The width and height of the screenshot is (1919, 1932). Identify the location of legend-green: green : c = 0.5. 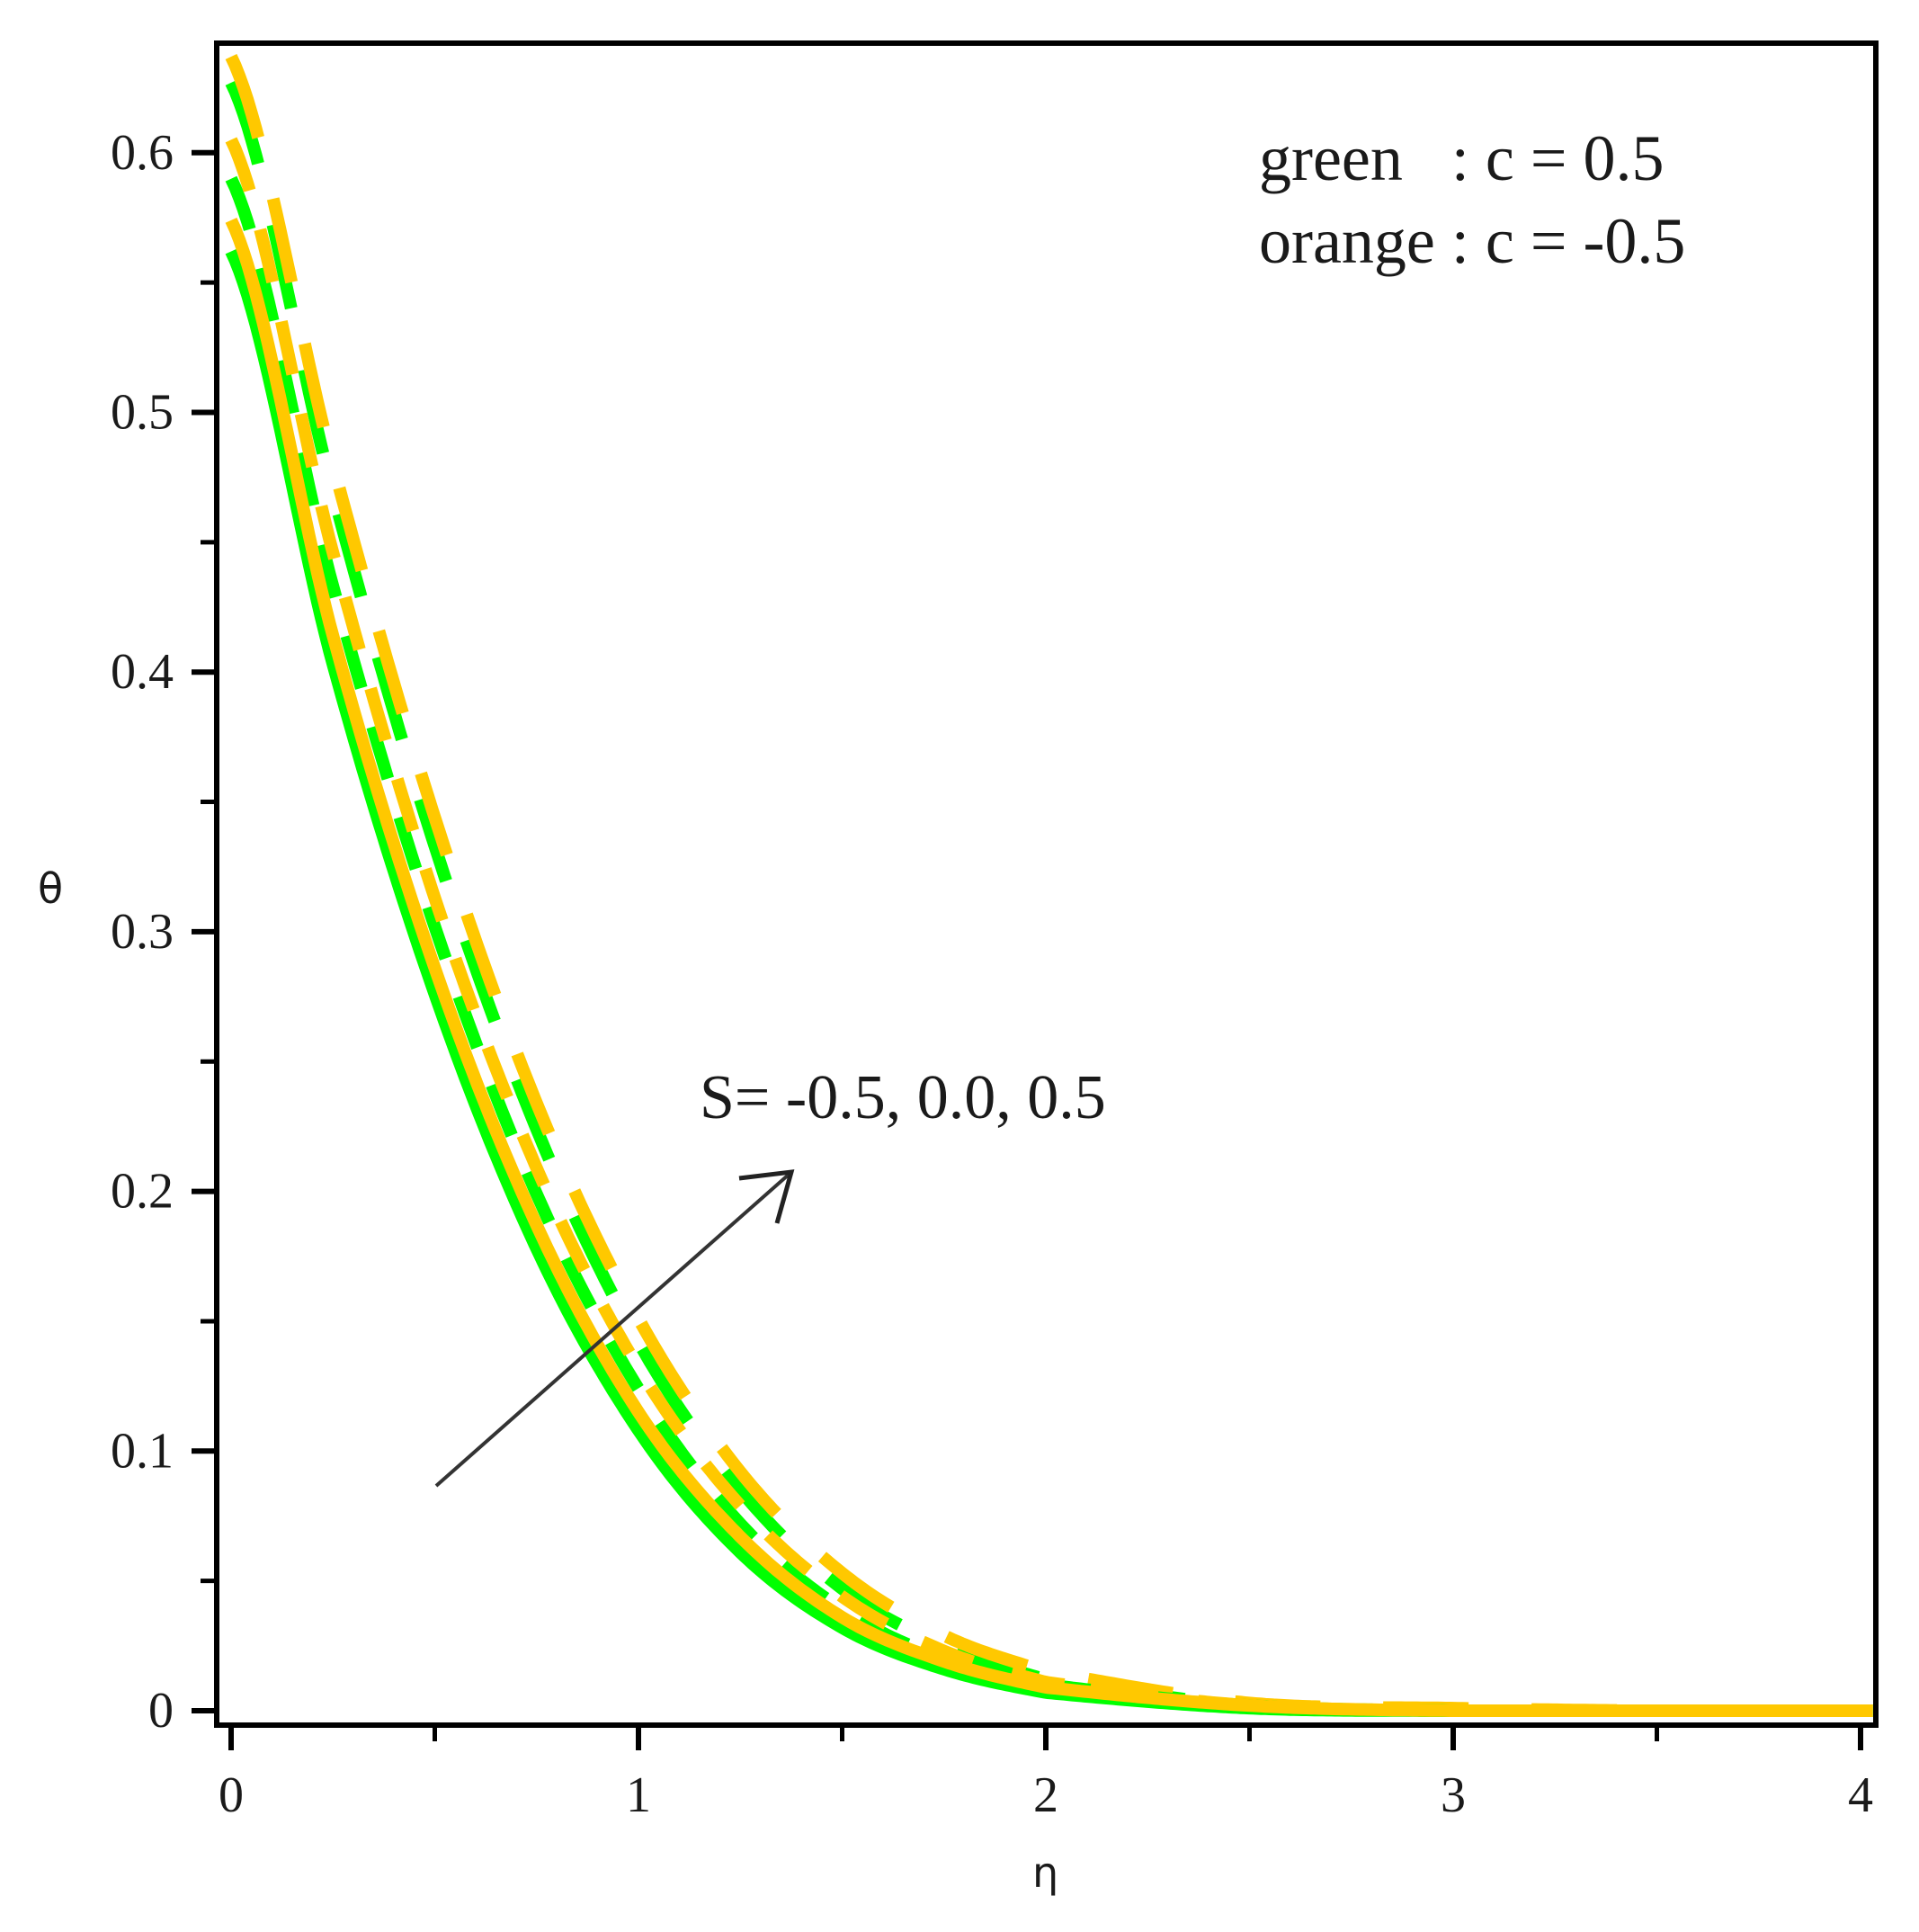
(1461, 158).